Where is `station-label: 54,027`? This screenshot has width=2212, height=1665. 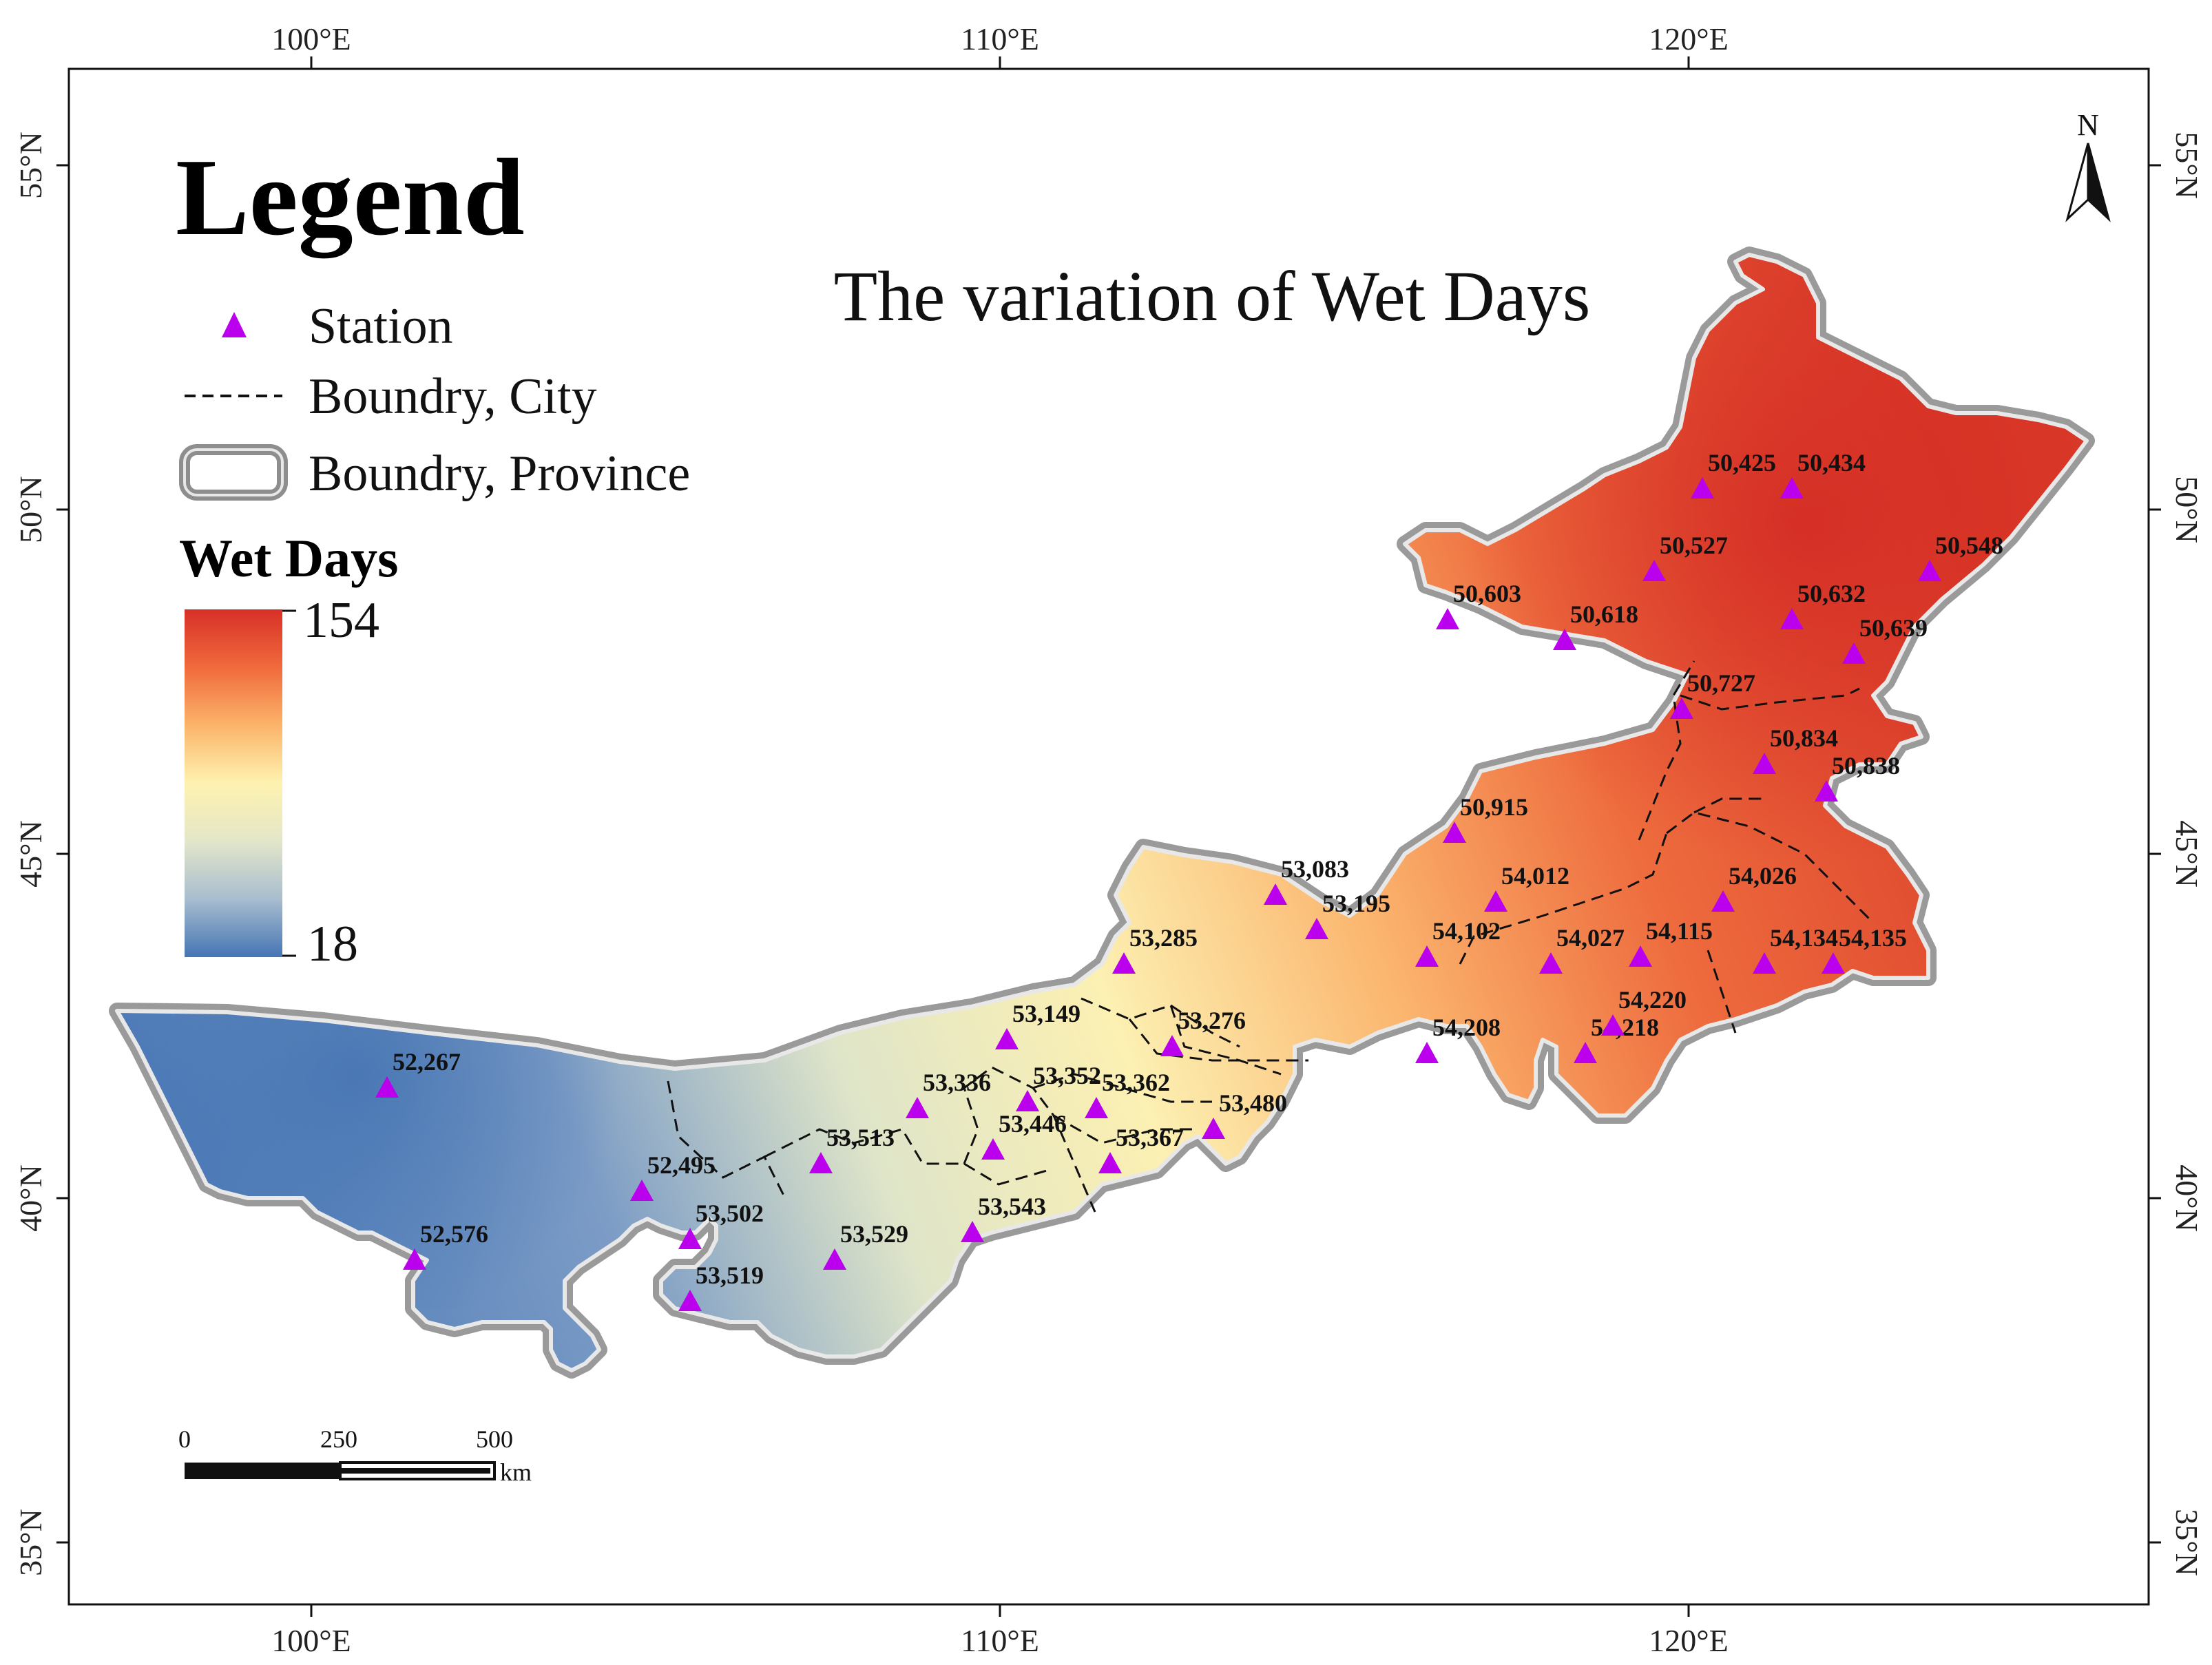
station-label: 54,027 is located at coordinates (1590, 938).